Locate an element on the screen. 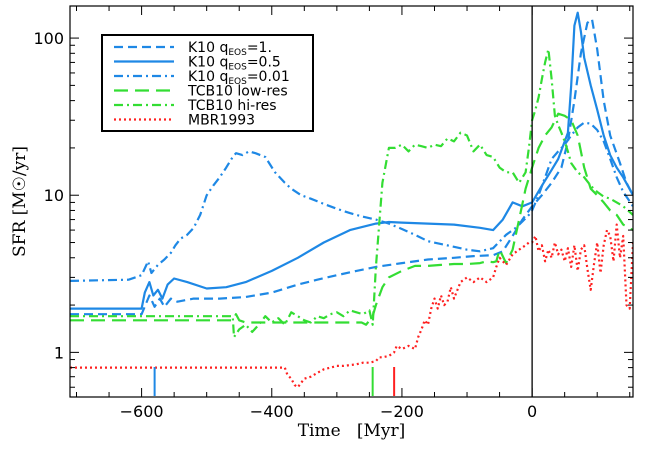  legend-label: TCB10 hi-res is located at coordinates (232, 106).